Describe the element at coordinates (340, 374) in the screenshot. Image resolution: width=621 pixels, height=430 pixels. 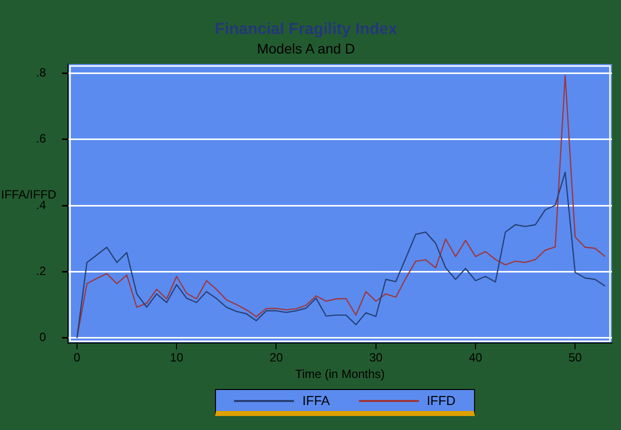
I see `x-axis-title: Time (in Months)` at that location.